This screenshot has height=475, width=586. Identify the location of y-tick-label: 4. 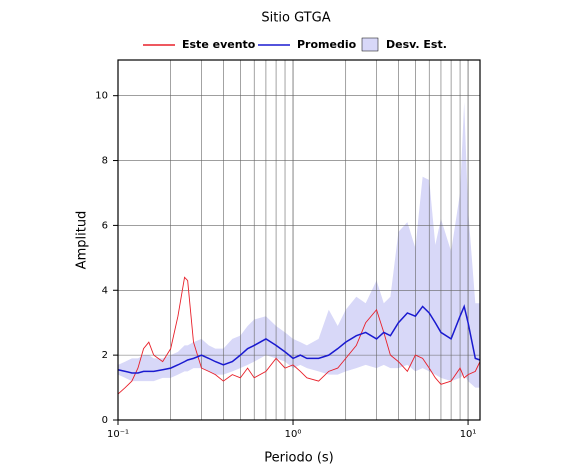
(105, 290).